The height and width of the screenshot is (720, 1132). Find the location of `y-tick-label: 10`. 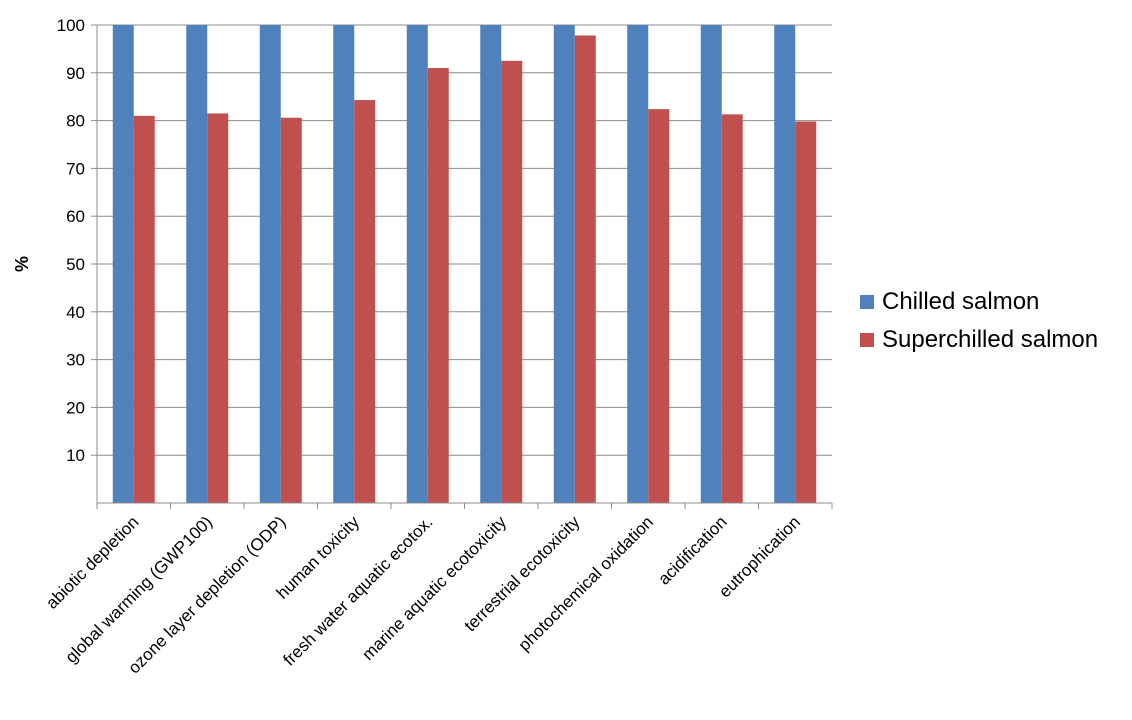

y-tick-label: 10 is located at coordinates (75, 455).